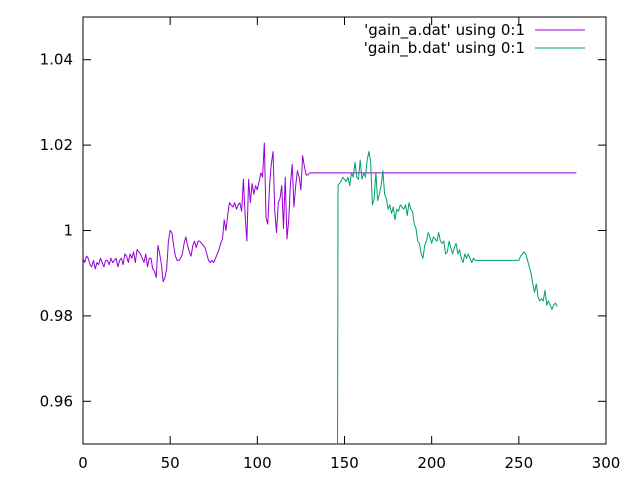  I want to click on x-tick-label: 250, so click(519, 463).